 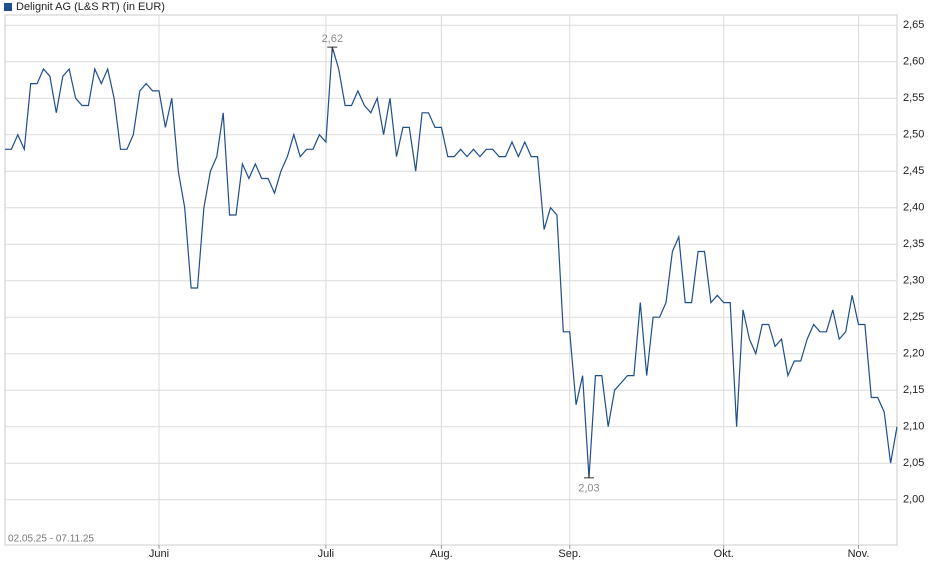 What do you see at coordinates (913, 390) in the screenshot?
I see `y-tick-label: 2,15` at bounding box center [913, 390].